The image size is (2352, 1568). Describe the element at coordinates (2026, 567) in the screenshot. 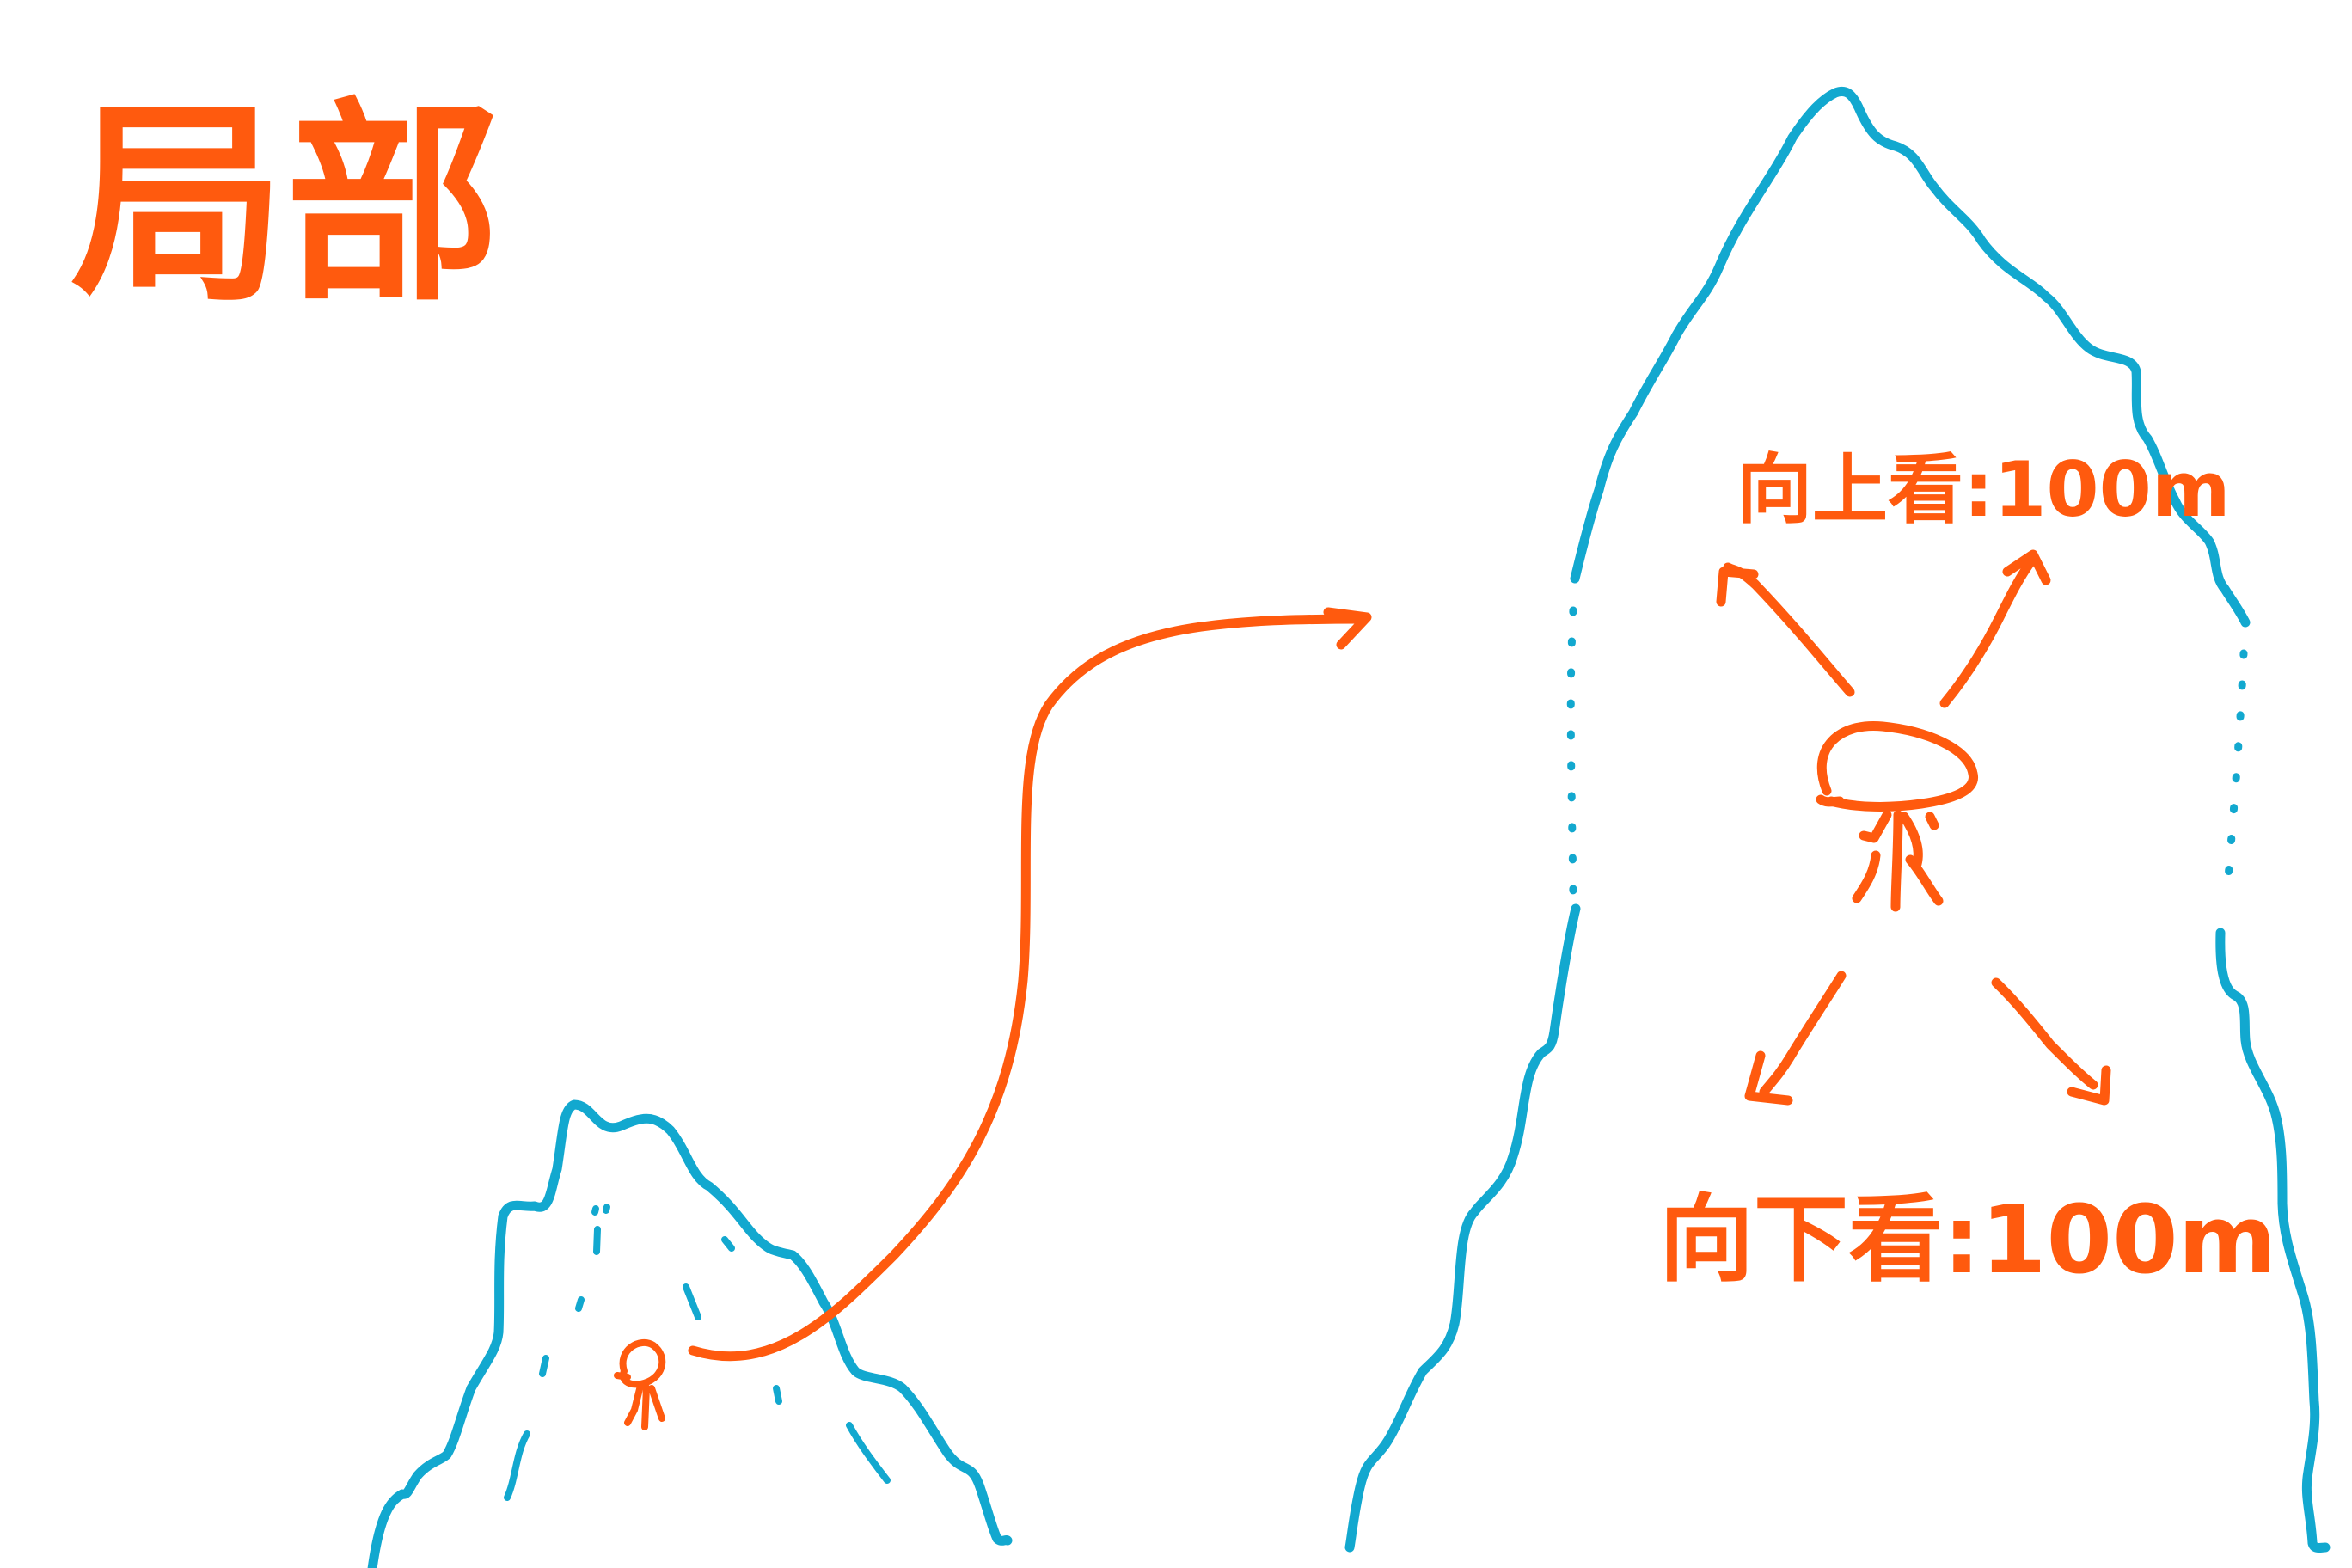

I see `arrow-up-right-head-icon` at that location.